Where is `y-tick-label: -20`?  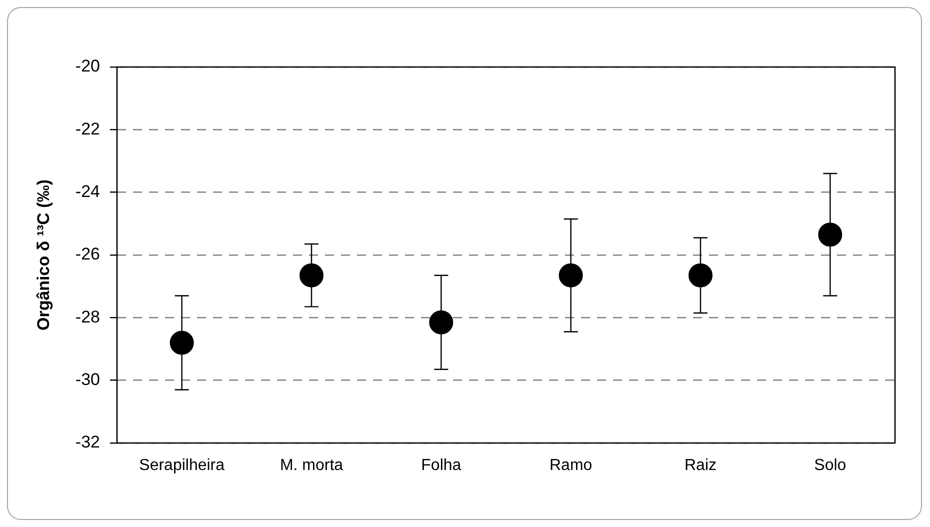 y-tick-label: -20 is located at coordinates (87, 66).